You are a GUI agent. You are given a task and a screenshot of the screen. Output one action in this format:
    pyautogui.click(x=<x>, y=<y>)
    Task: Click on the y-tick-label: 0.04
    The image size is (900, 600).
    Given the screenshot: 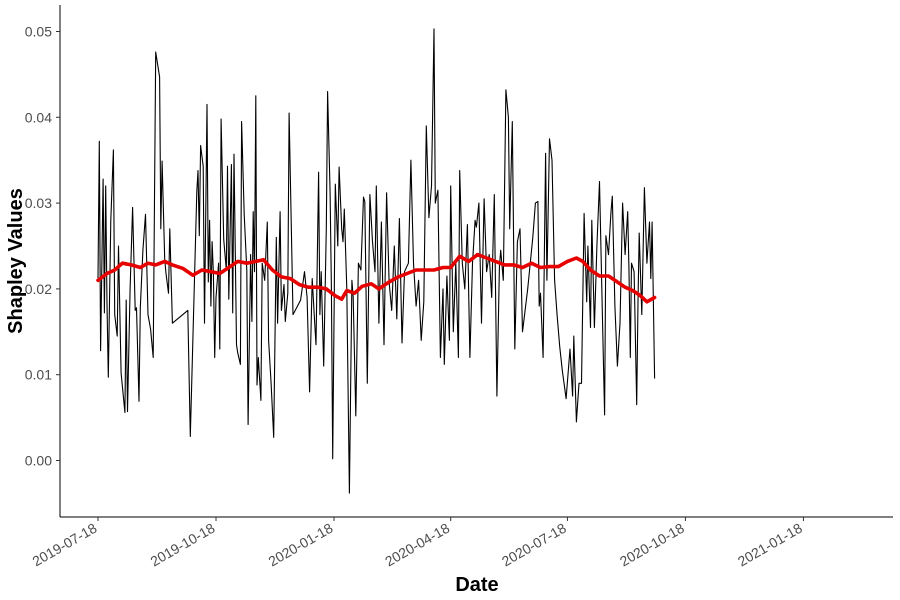 What is the action you would take?
    pyautogui.click(x=38, y=117)
    